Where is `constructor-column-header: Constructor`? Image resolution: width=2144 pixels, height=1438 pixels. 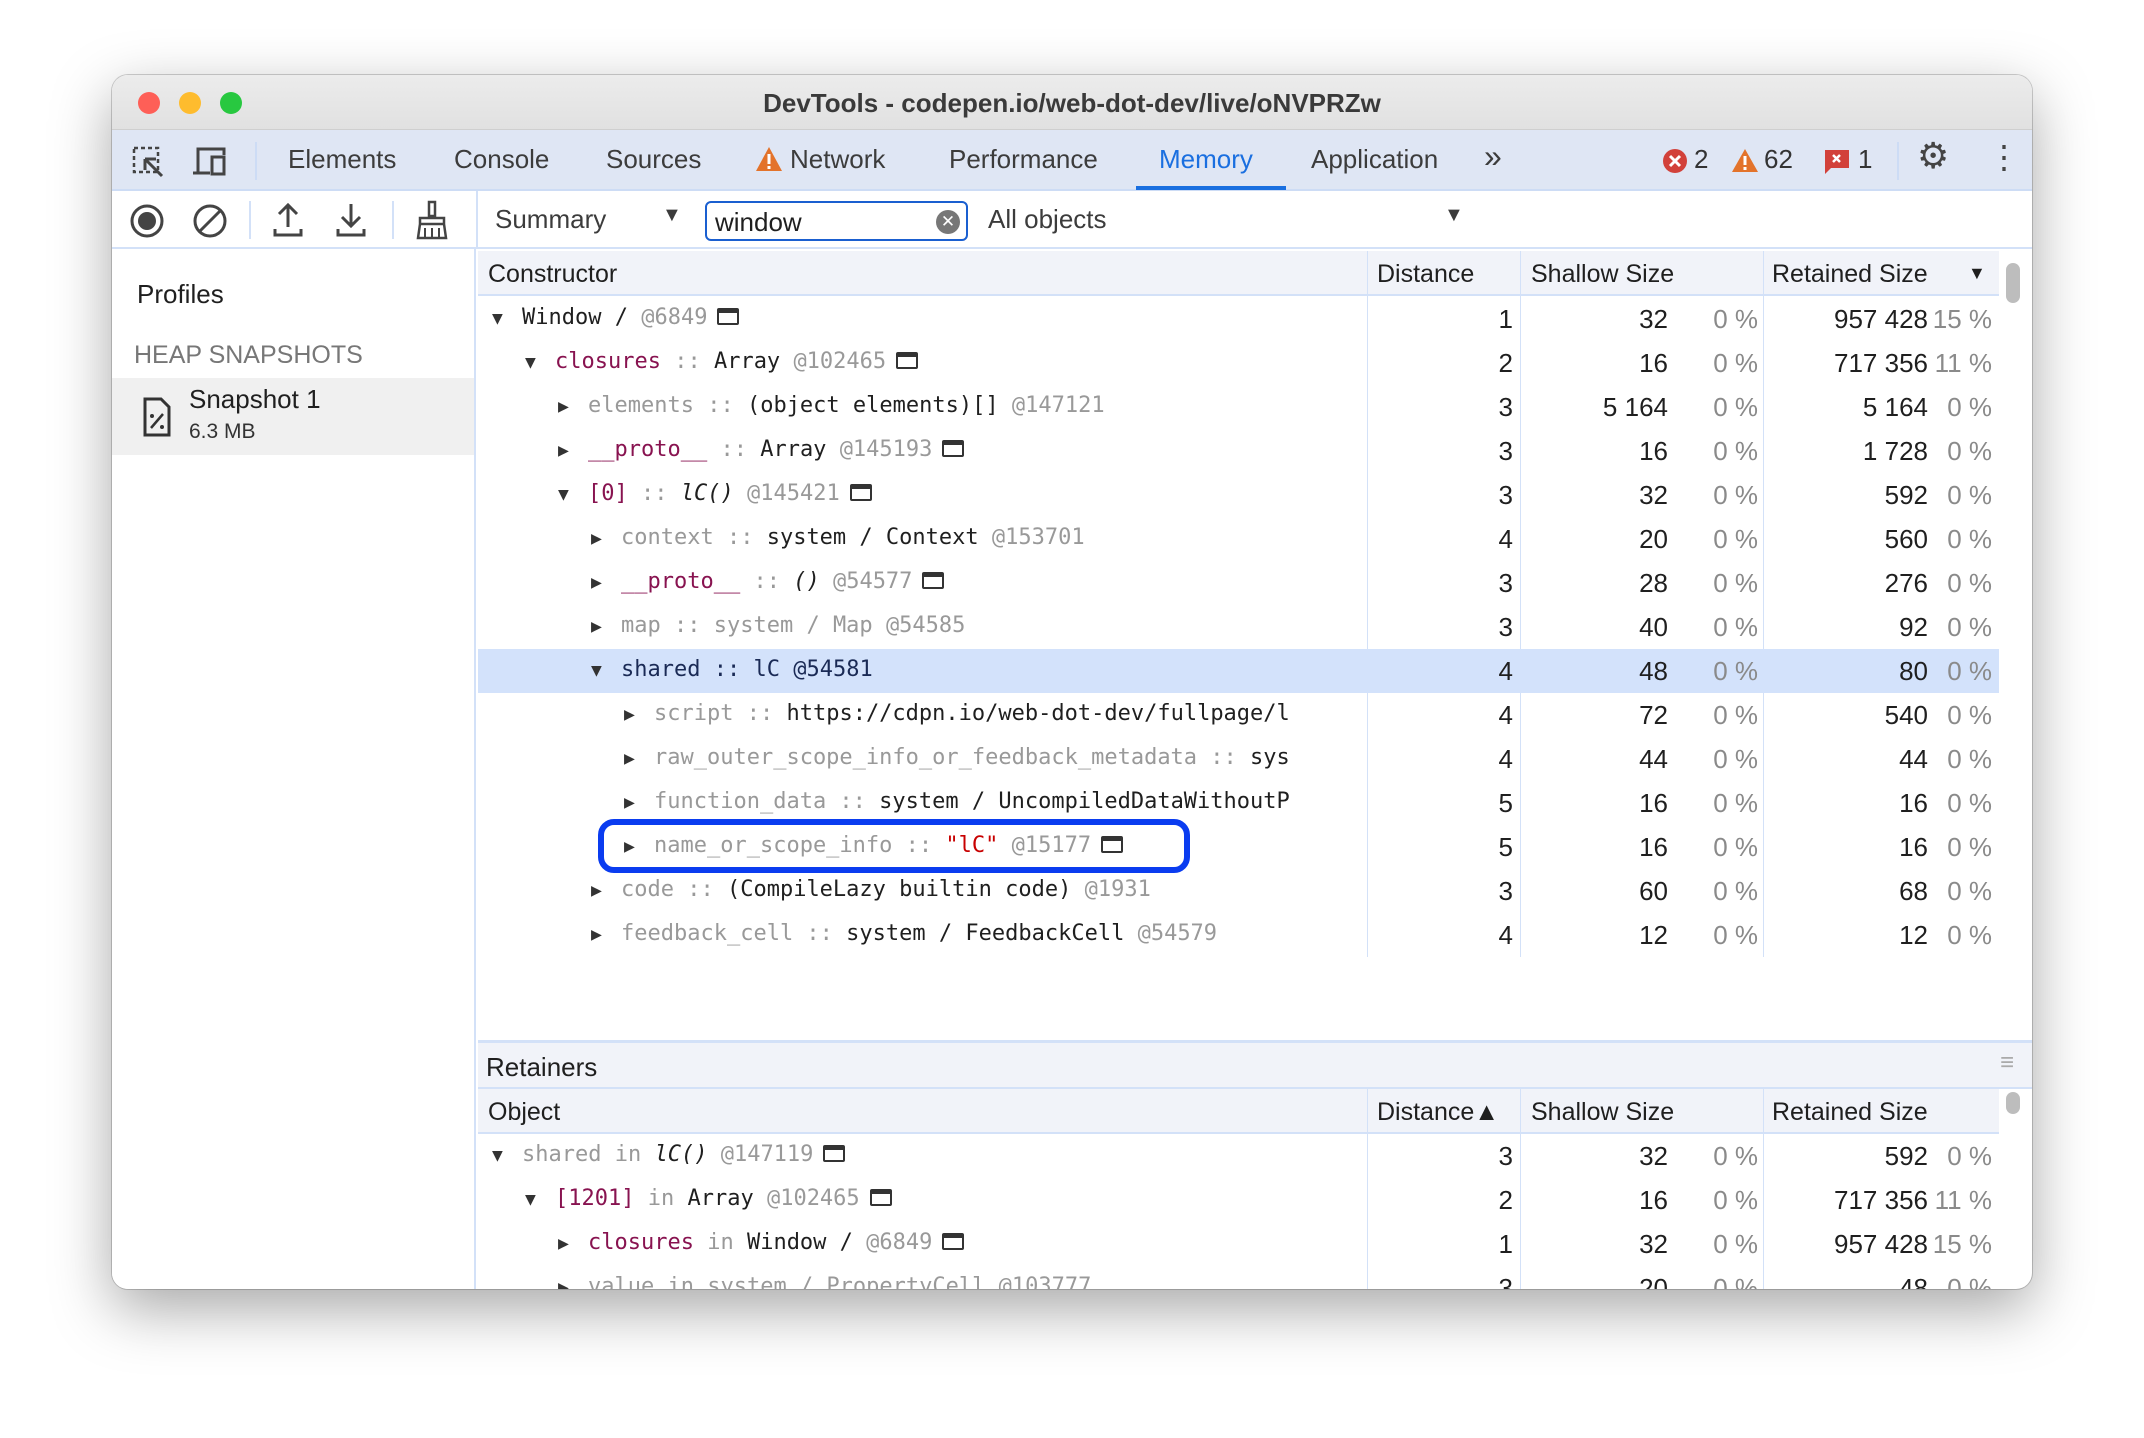 constructor-column-header: Constructor is located at coordinates (553, 274).